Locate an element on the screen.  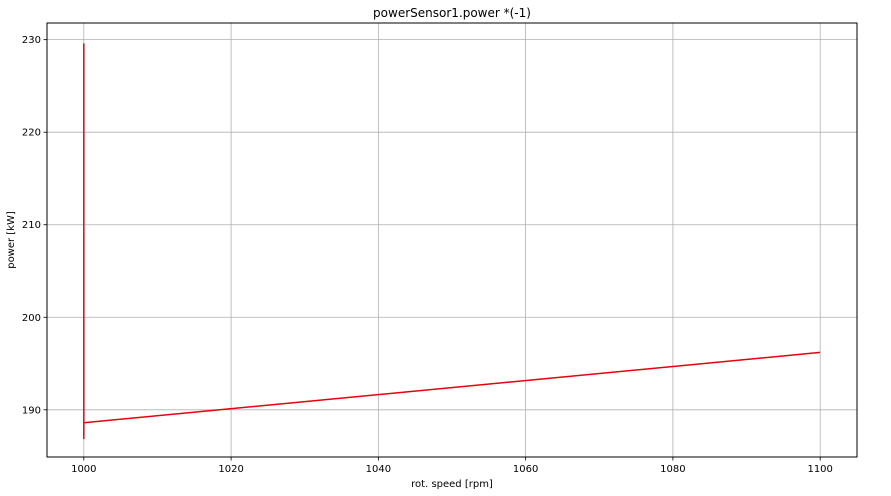
x-tick-label: 1040 is located at coordinates (378, 469).